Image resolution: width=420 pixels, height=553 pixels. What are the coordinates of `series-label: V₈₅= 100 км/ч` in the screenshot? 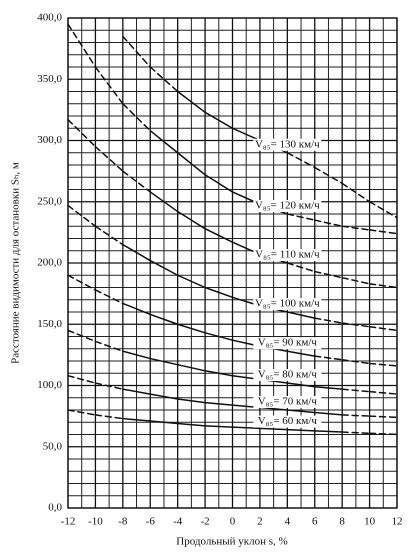 It's located at (287, 304).